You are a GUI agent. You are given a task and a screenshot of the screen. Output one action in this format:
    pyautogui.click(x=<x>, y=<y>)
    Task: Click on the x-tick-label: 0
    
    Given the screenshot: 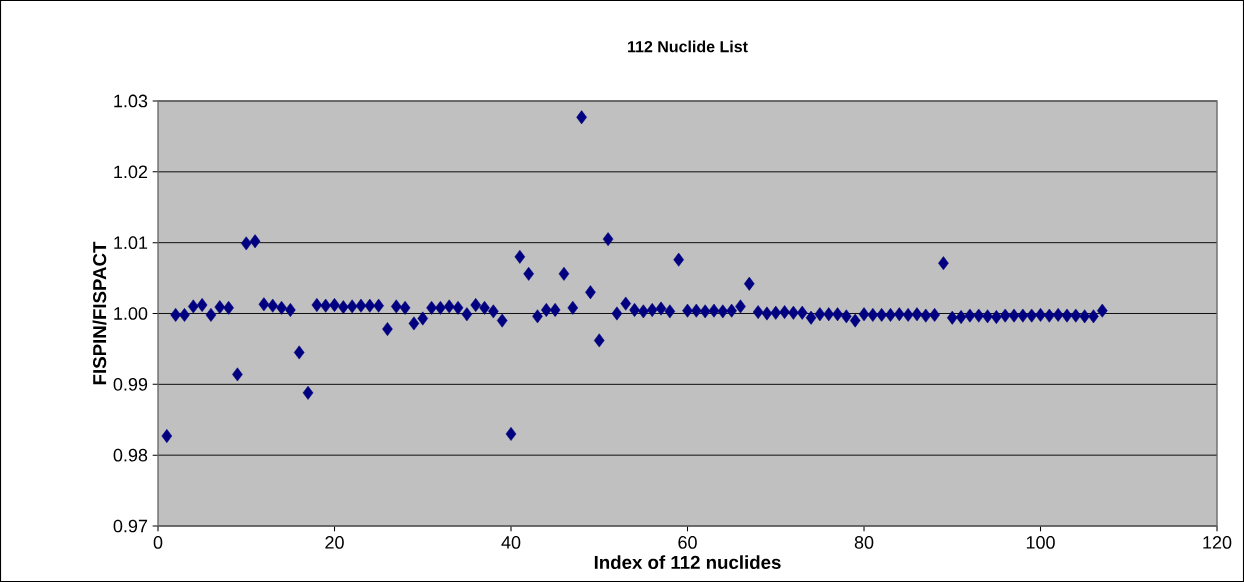 What is the action you would take?
    pyautogui.click(x=158, y=542)
    